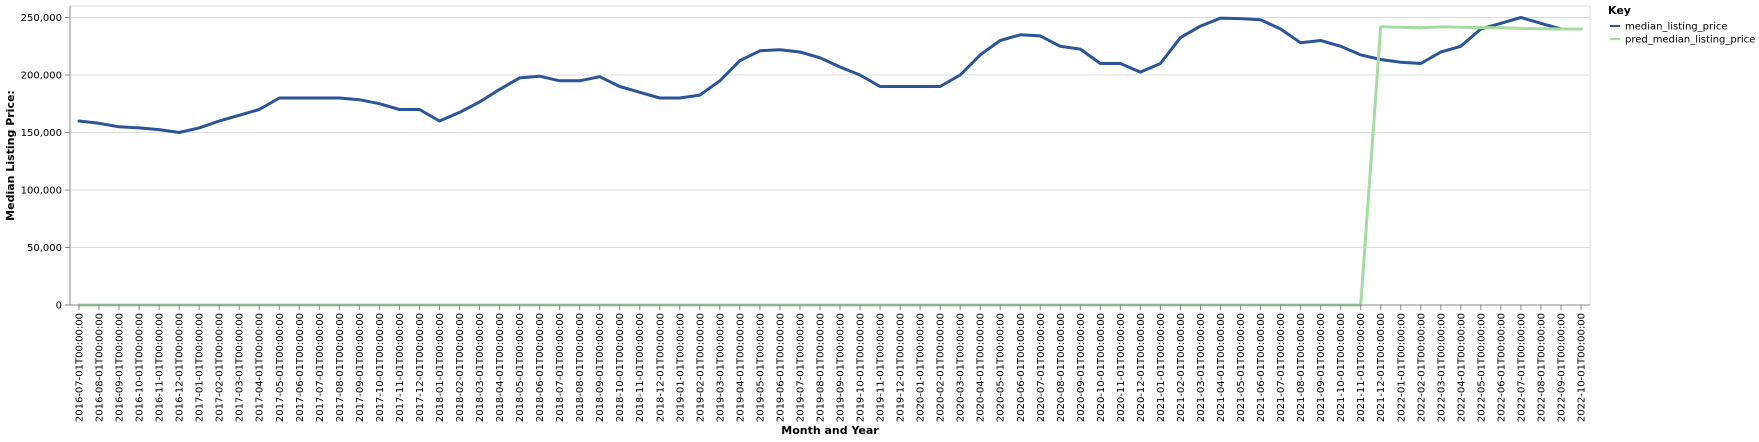 The image size is (1759, 442). What do you see at coordinates (1461, 367) in the screenshot?
I see `x-tick-label: 2022-04-01T00:00:00` at bounding box center [1461, 367].